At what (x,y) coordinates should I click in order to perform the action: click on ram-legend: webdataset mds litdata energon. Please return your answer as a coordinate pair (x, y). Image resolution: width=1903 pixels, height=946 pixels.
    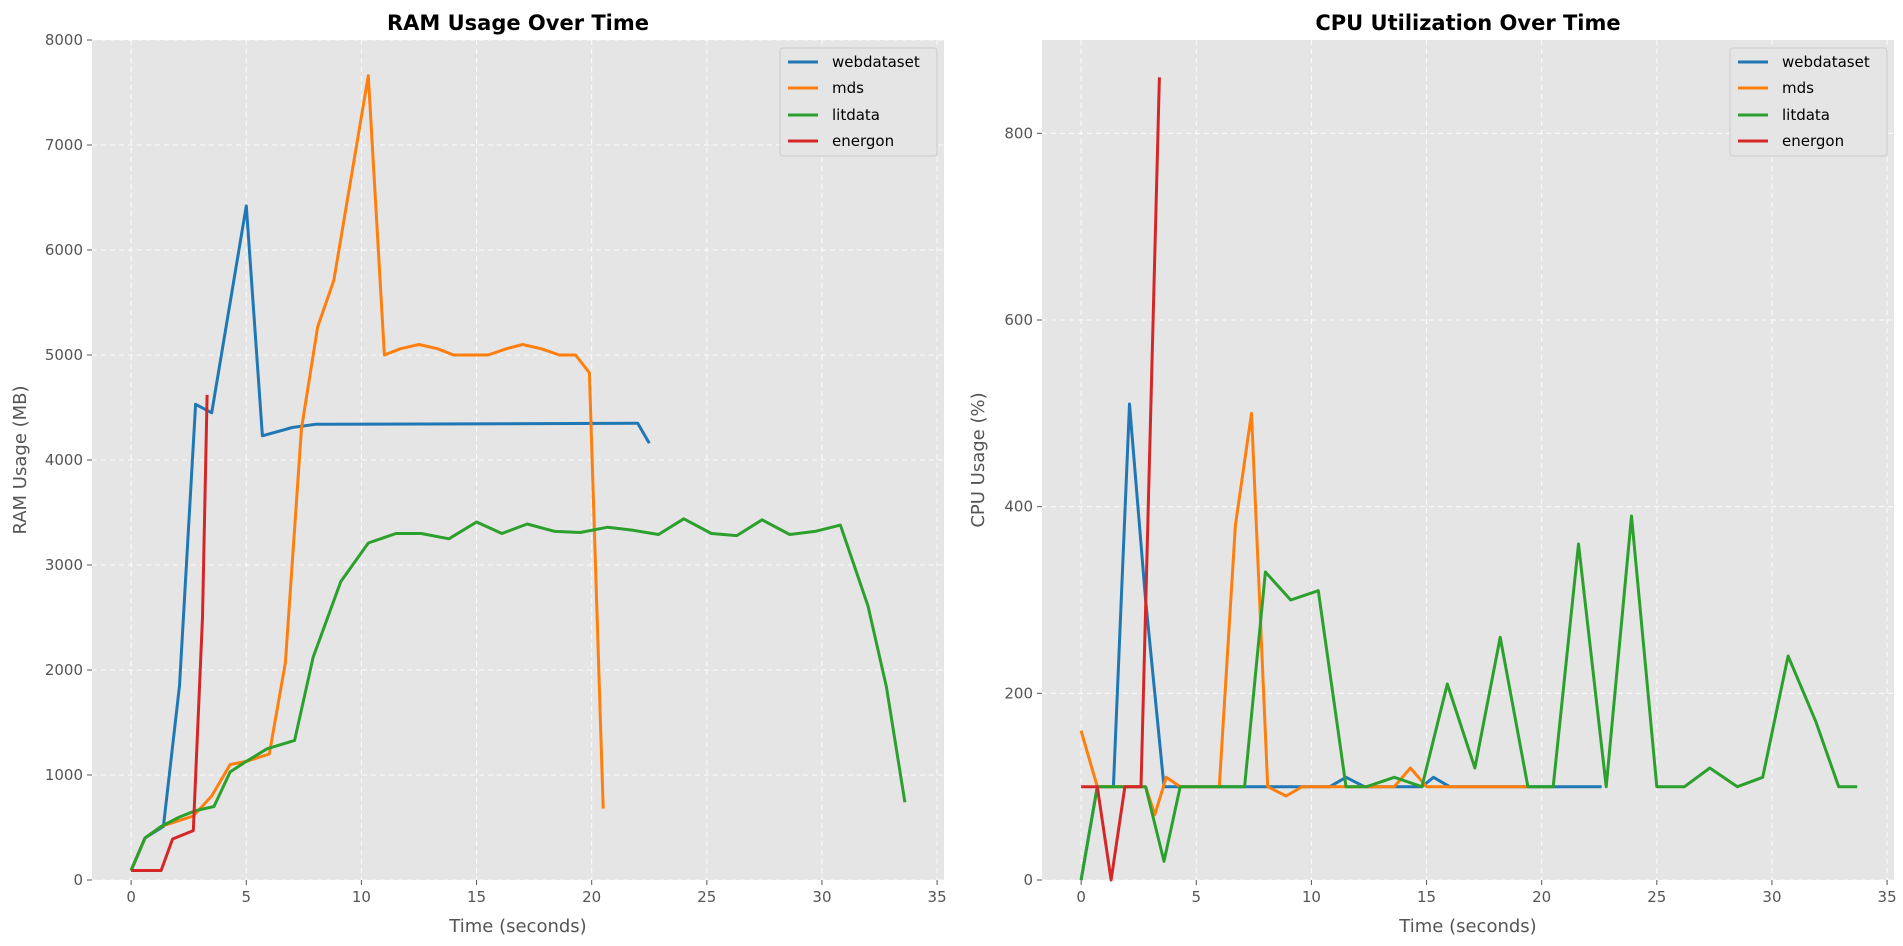
    Looking at the image, I should click on (858, 102).